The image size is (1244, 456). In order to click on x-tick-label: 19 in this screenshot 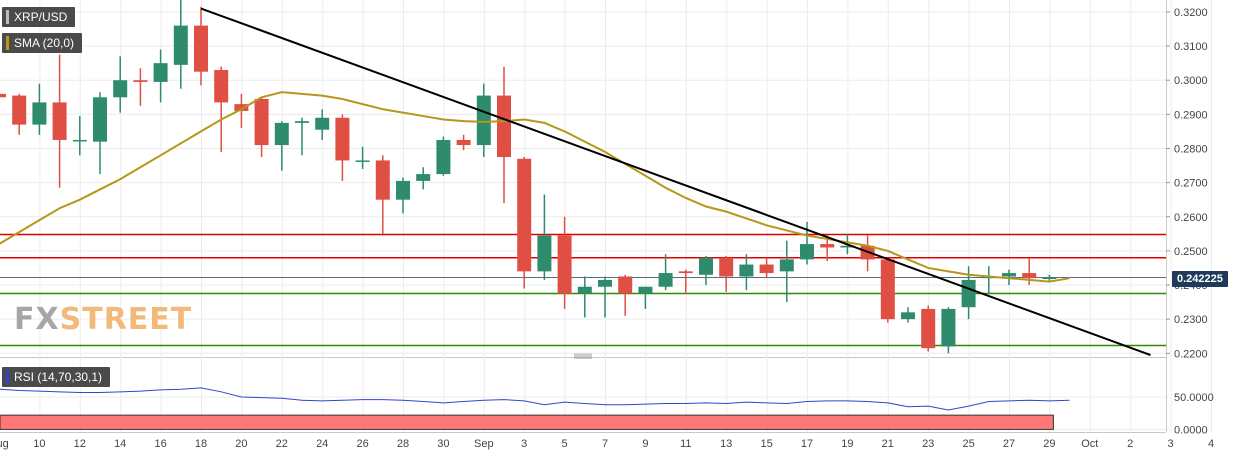, I will do `click(847, 444)`.